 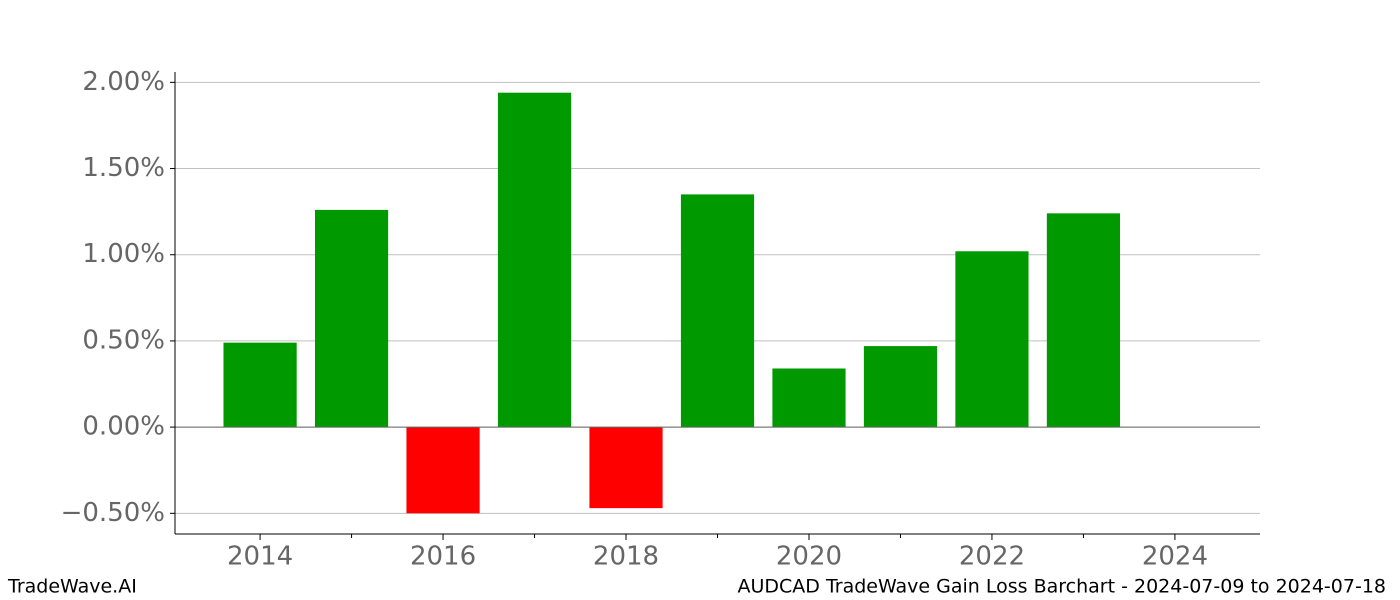 What do you see at coordinates (123, 168) in the screenshot?
I see `y-tick-label: 1.50%` at bounding box center [123, 168].